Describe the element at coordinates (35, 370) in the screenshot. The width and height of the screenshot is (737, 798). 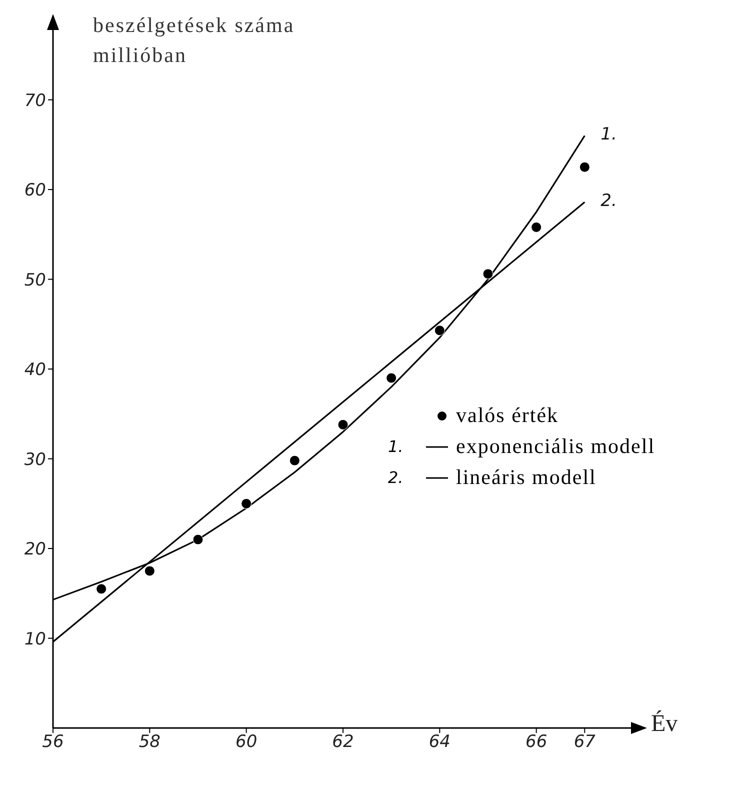
I see `y-tick-label: 40` at that location.